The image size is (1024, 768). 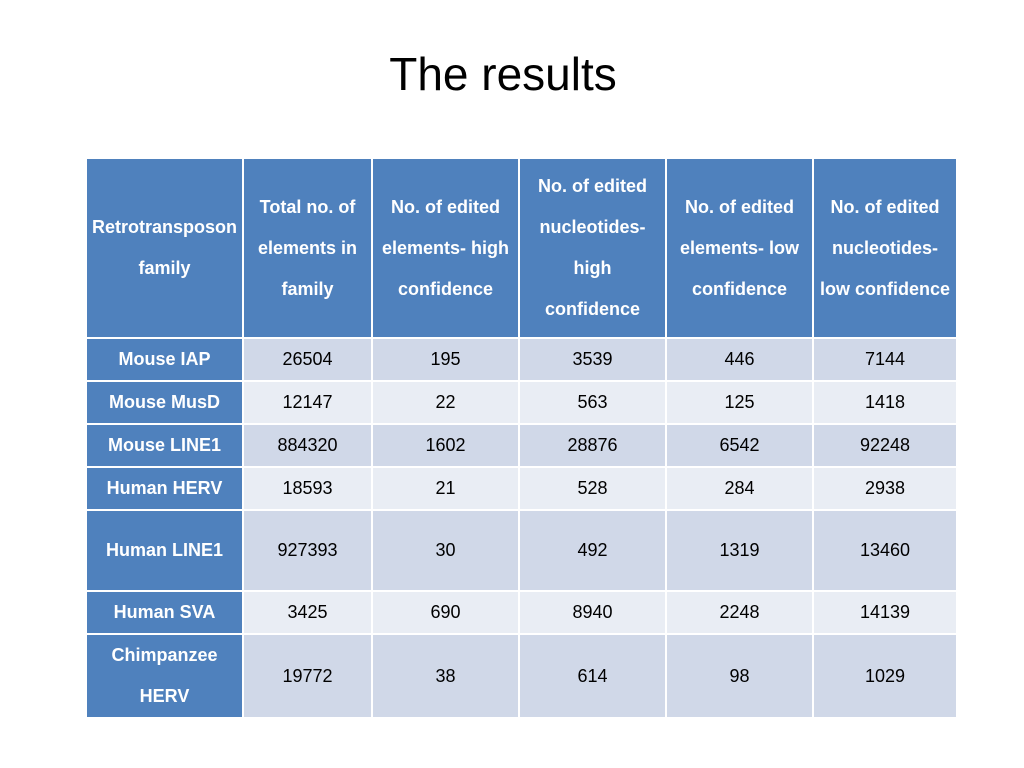 What do you see at coordinates (307, 359) in the screenshot?
I see `cell-total-elements: 26504` at bounding box center [307, 359].